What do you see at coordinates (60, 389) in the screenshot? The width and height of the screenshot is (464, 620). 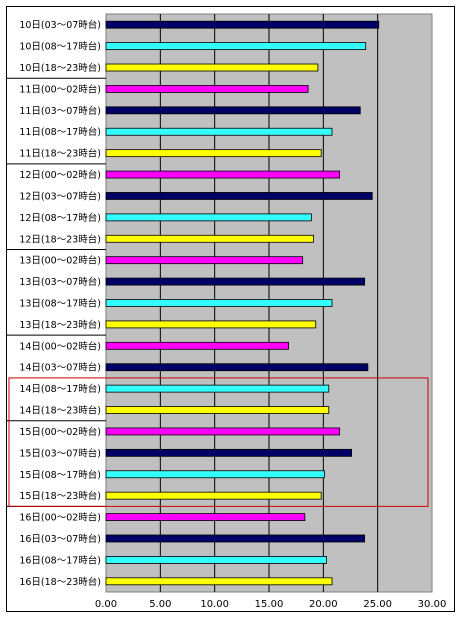 I see `category-label: 14日(08～17時台)` at bounding box center [60, 389].